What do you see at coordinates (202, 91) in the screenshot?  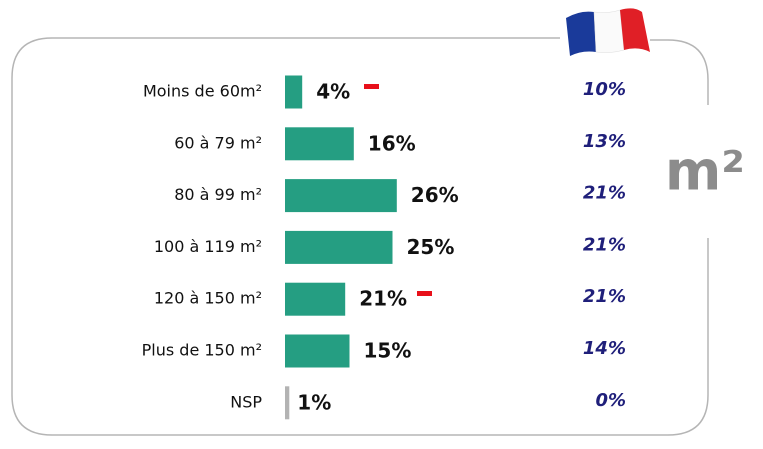 I see `category-label: Moins de 60m²` at bounding box center [202, 91].